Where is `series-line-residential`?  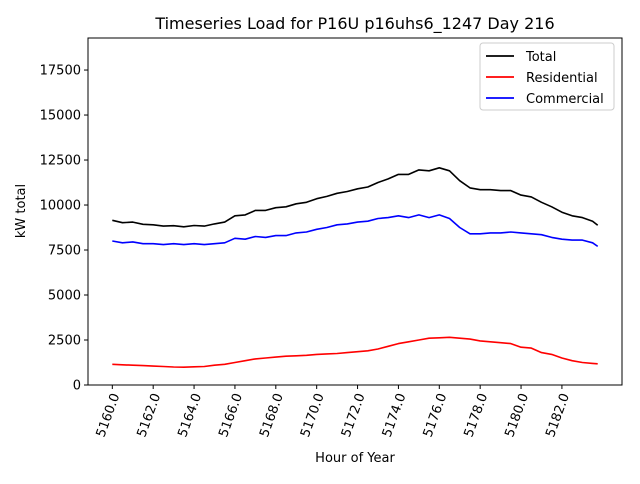
series-line-residential is located at coordinates (355, 352).